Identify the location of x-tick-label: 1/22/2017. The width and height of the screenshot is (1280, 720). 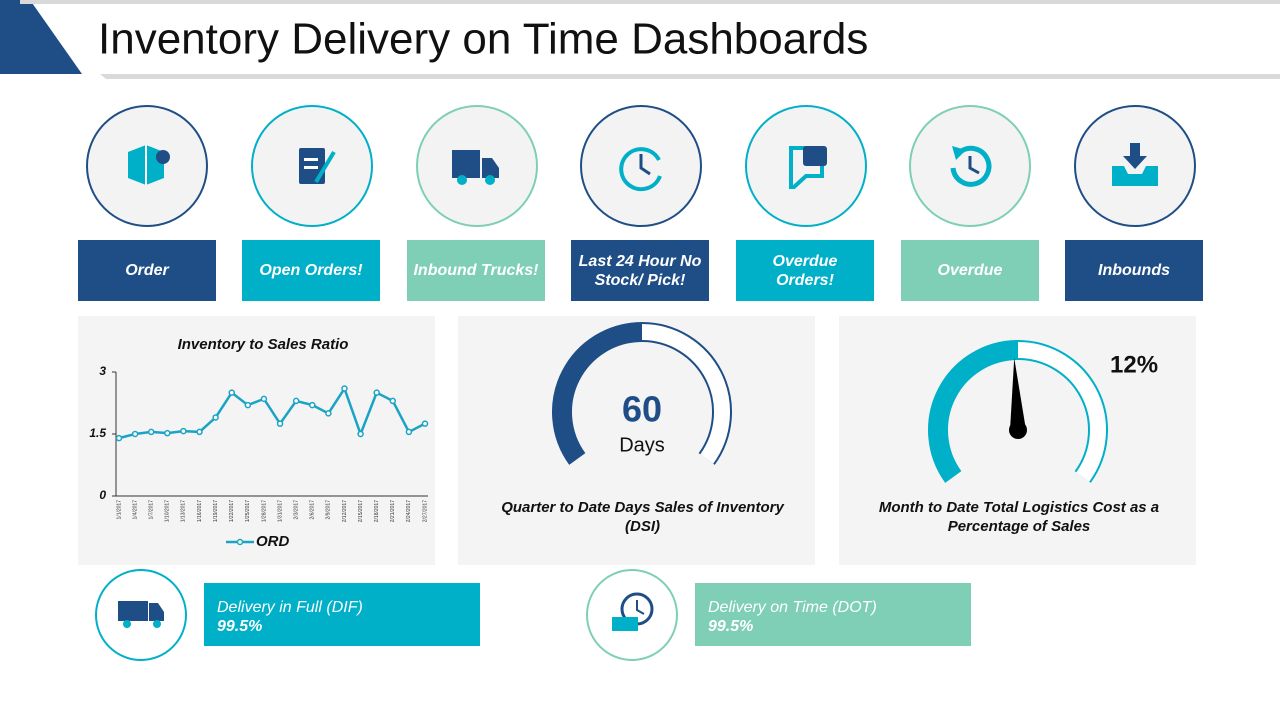
(232, 511).